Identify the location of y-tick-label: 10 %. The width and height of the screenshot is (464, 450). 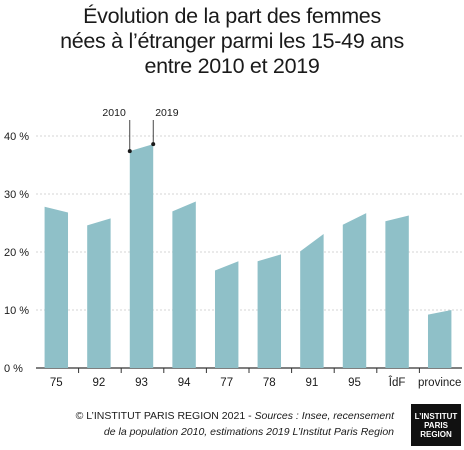
(16, 311).